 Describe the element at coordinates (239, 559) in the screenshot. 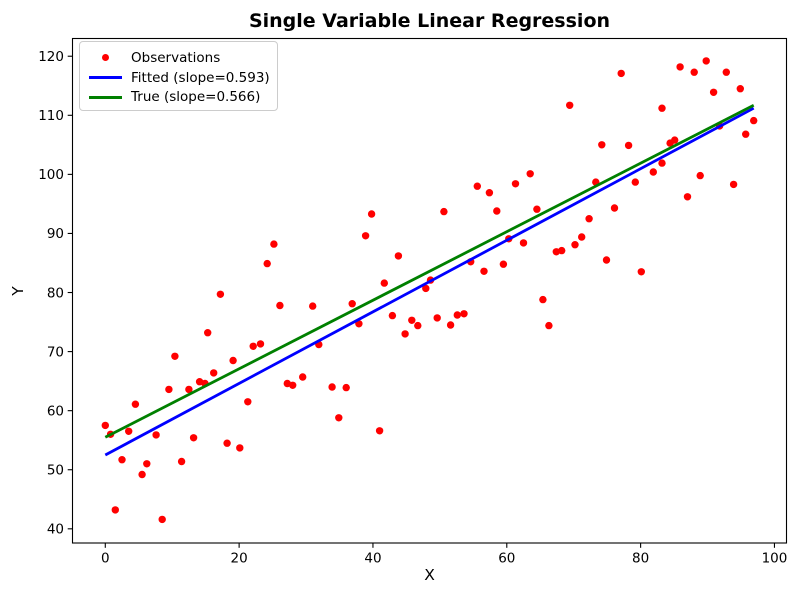

I see `x-tick-label: 20` at that location.